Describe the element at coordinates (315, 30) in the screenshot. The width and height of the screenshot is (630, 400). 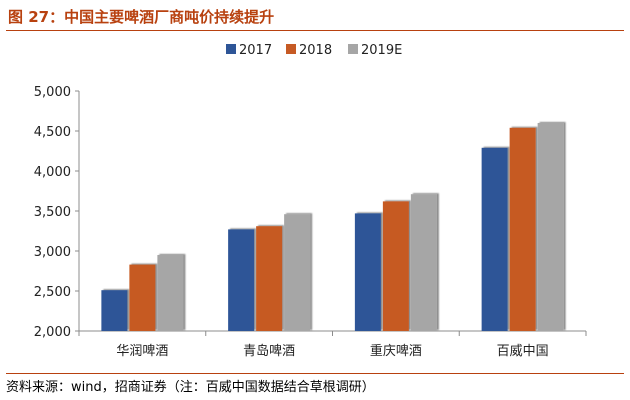
I see `title-divider` at that location.